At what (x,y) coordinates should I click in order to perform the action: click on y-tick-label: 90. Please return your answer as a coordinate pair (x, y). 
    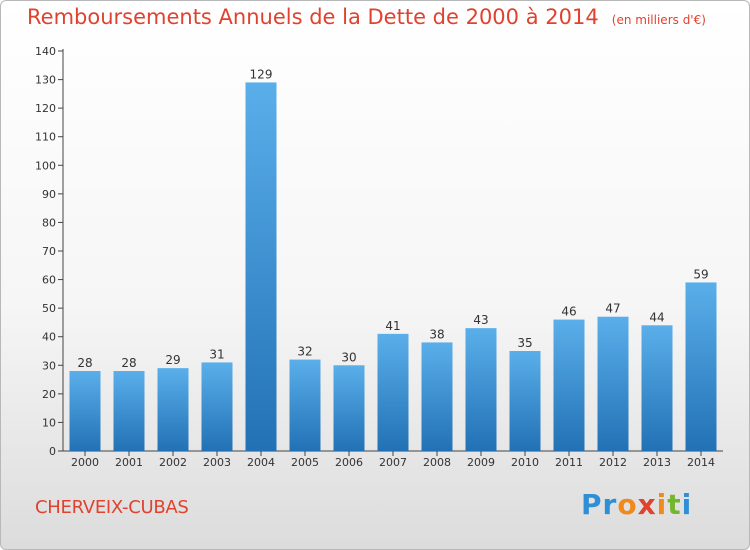
    Looking at the image, I should click on (49, 194).